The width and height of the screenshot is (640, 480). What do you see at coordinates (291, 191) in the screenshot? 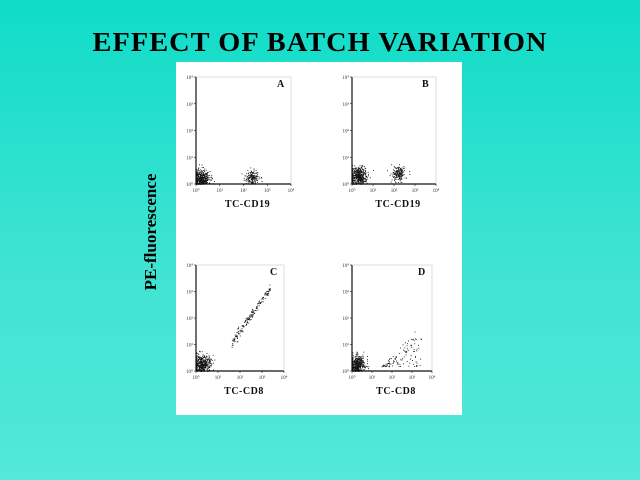
I see `x-tick-label: 10⁴` at bounding box center [291, 191].